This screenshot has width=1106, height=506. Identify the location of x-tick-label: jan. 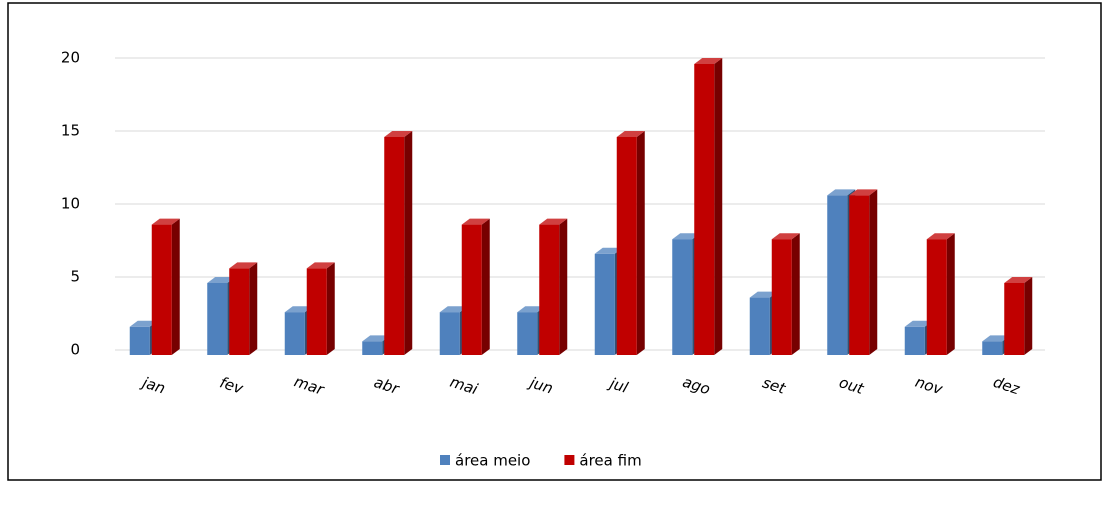
(152, 385).